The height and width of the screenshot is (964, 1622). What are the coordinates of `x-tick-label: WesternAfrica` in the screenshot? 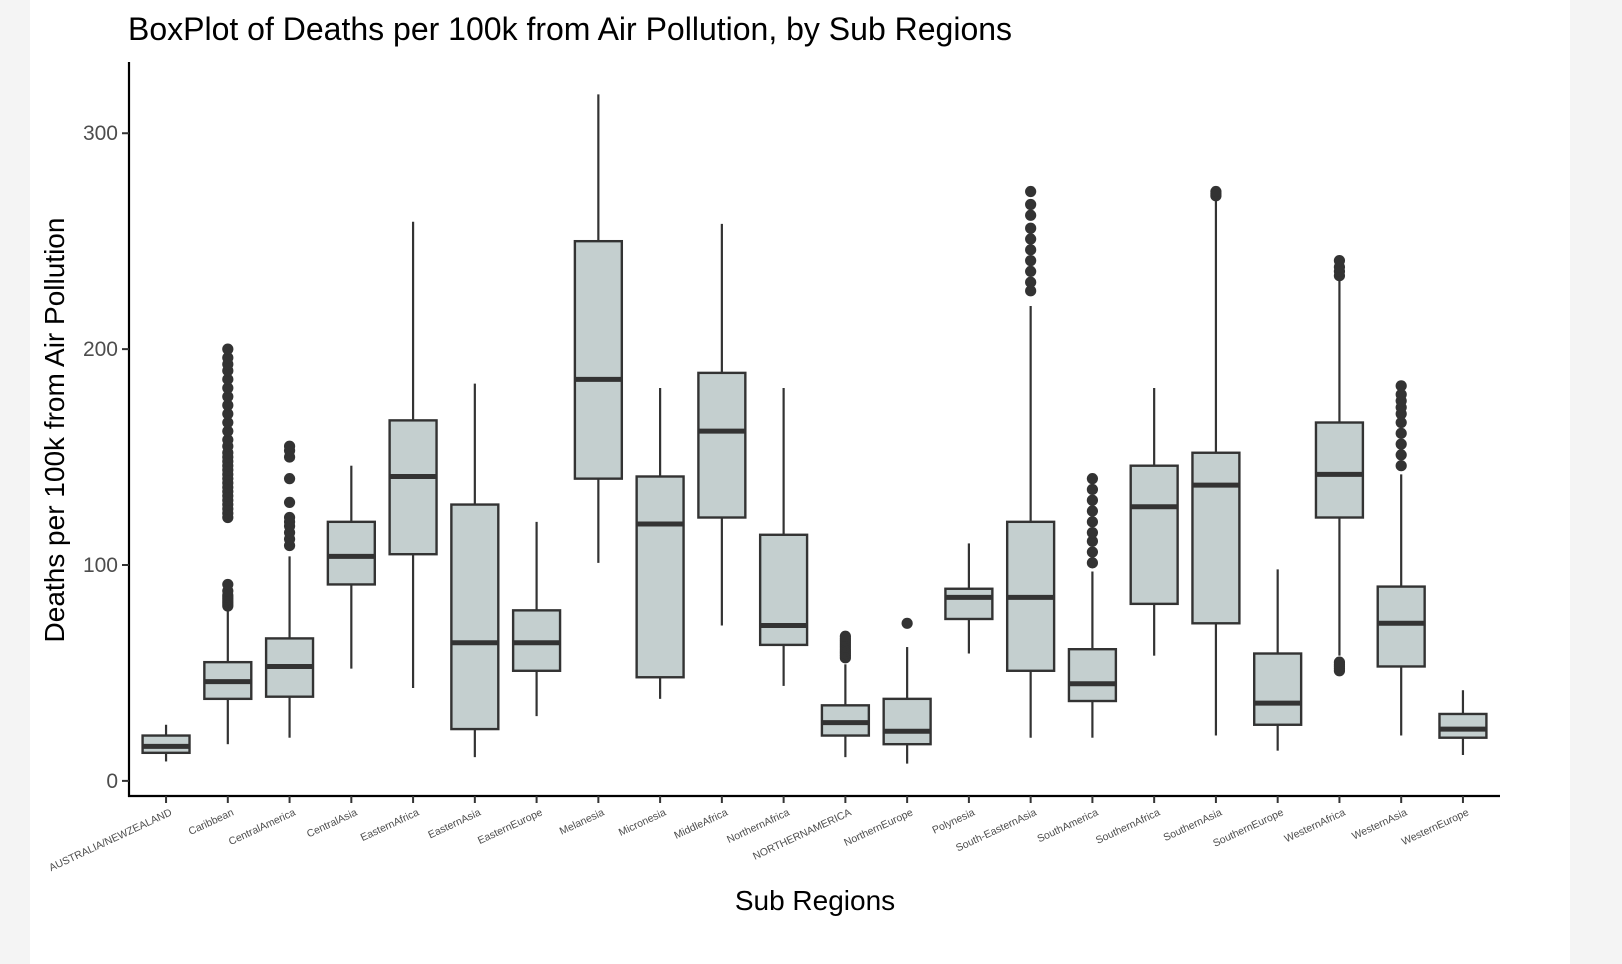 It's located at (1315, 825).